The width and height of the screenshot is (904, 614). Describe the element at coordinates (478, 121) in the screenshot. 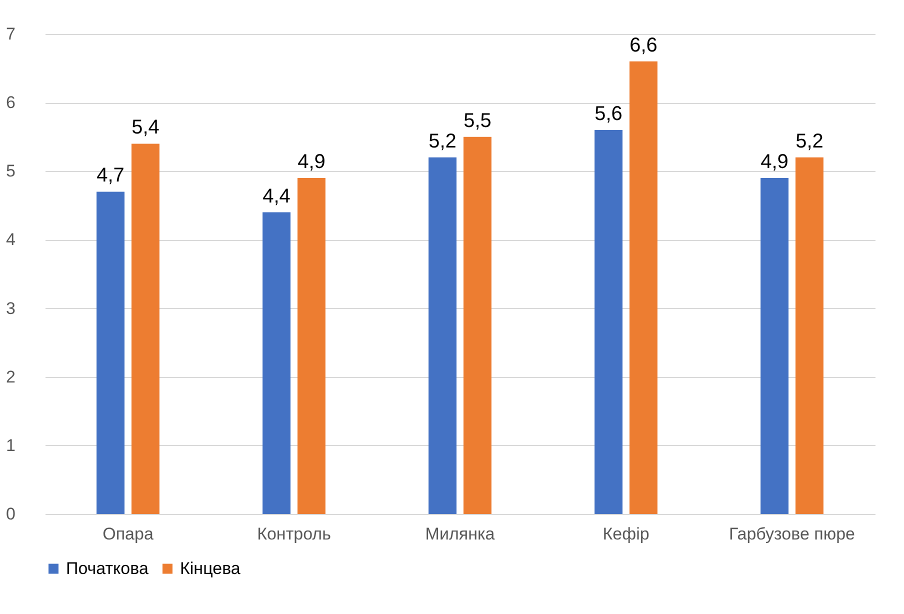

I see `data-label: 5,5` at that location.